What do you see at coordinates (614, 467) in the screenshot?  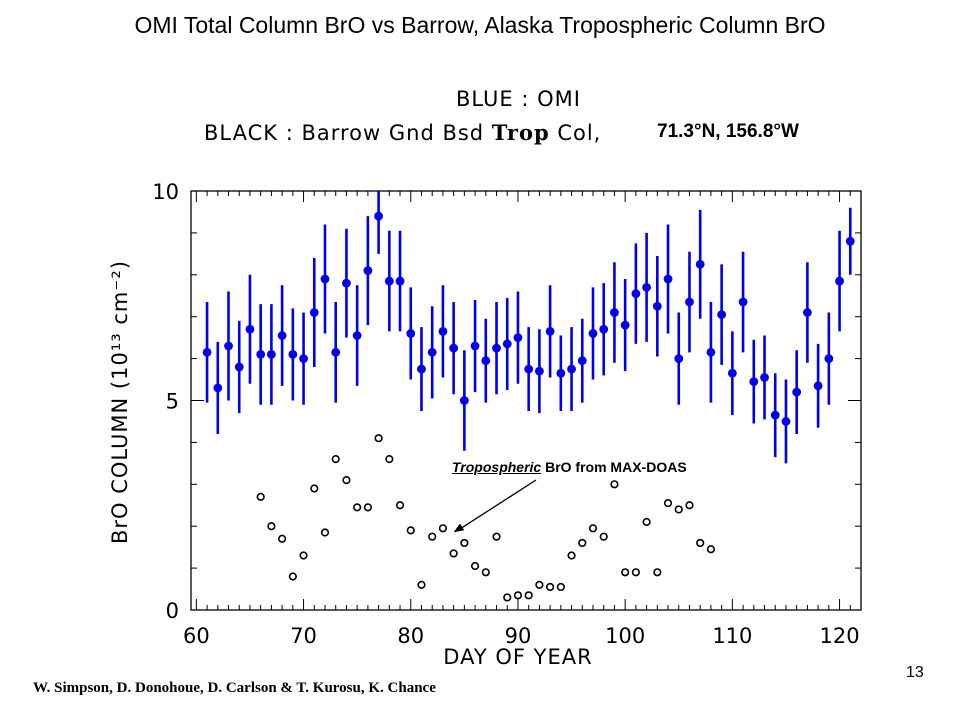 I see `annotation-rest: BrO from MAX-DOAS` at bounding box center [614, 467].